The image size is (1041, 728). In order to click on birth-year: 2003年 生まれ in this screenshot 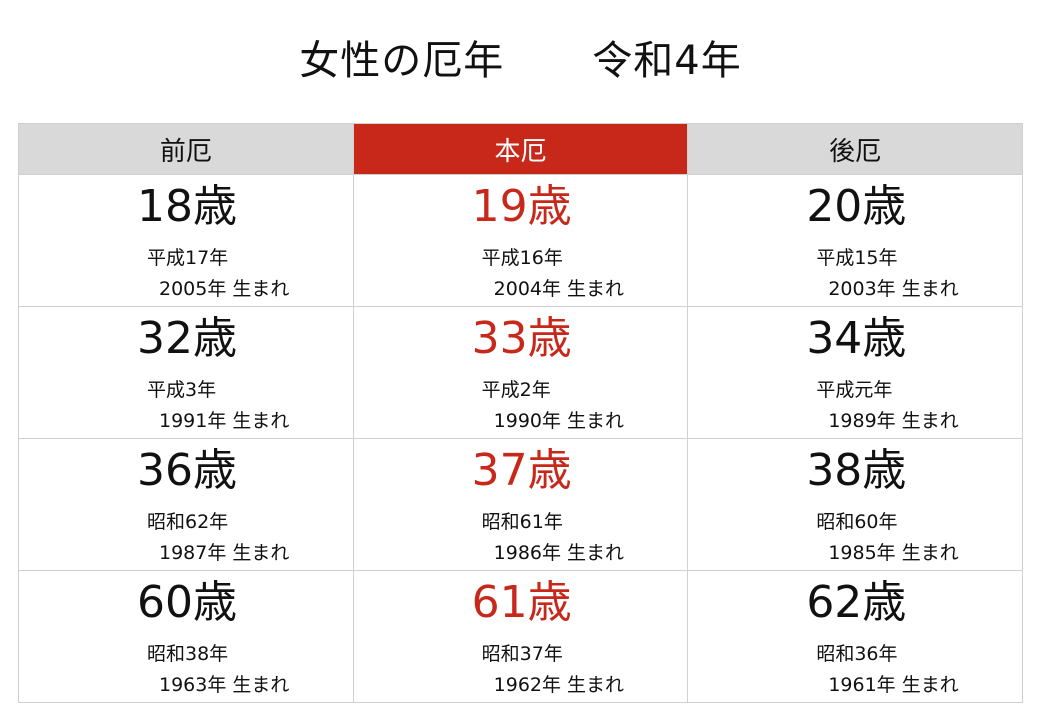, I will do `click(893, 289)`.